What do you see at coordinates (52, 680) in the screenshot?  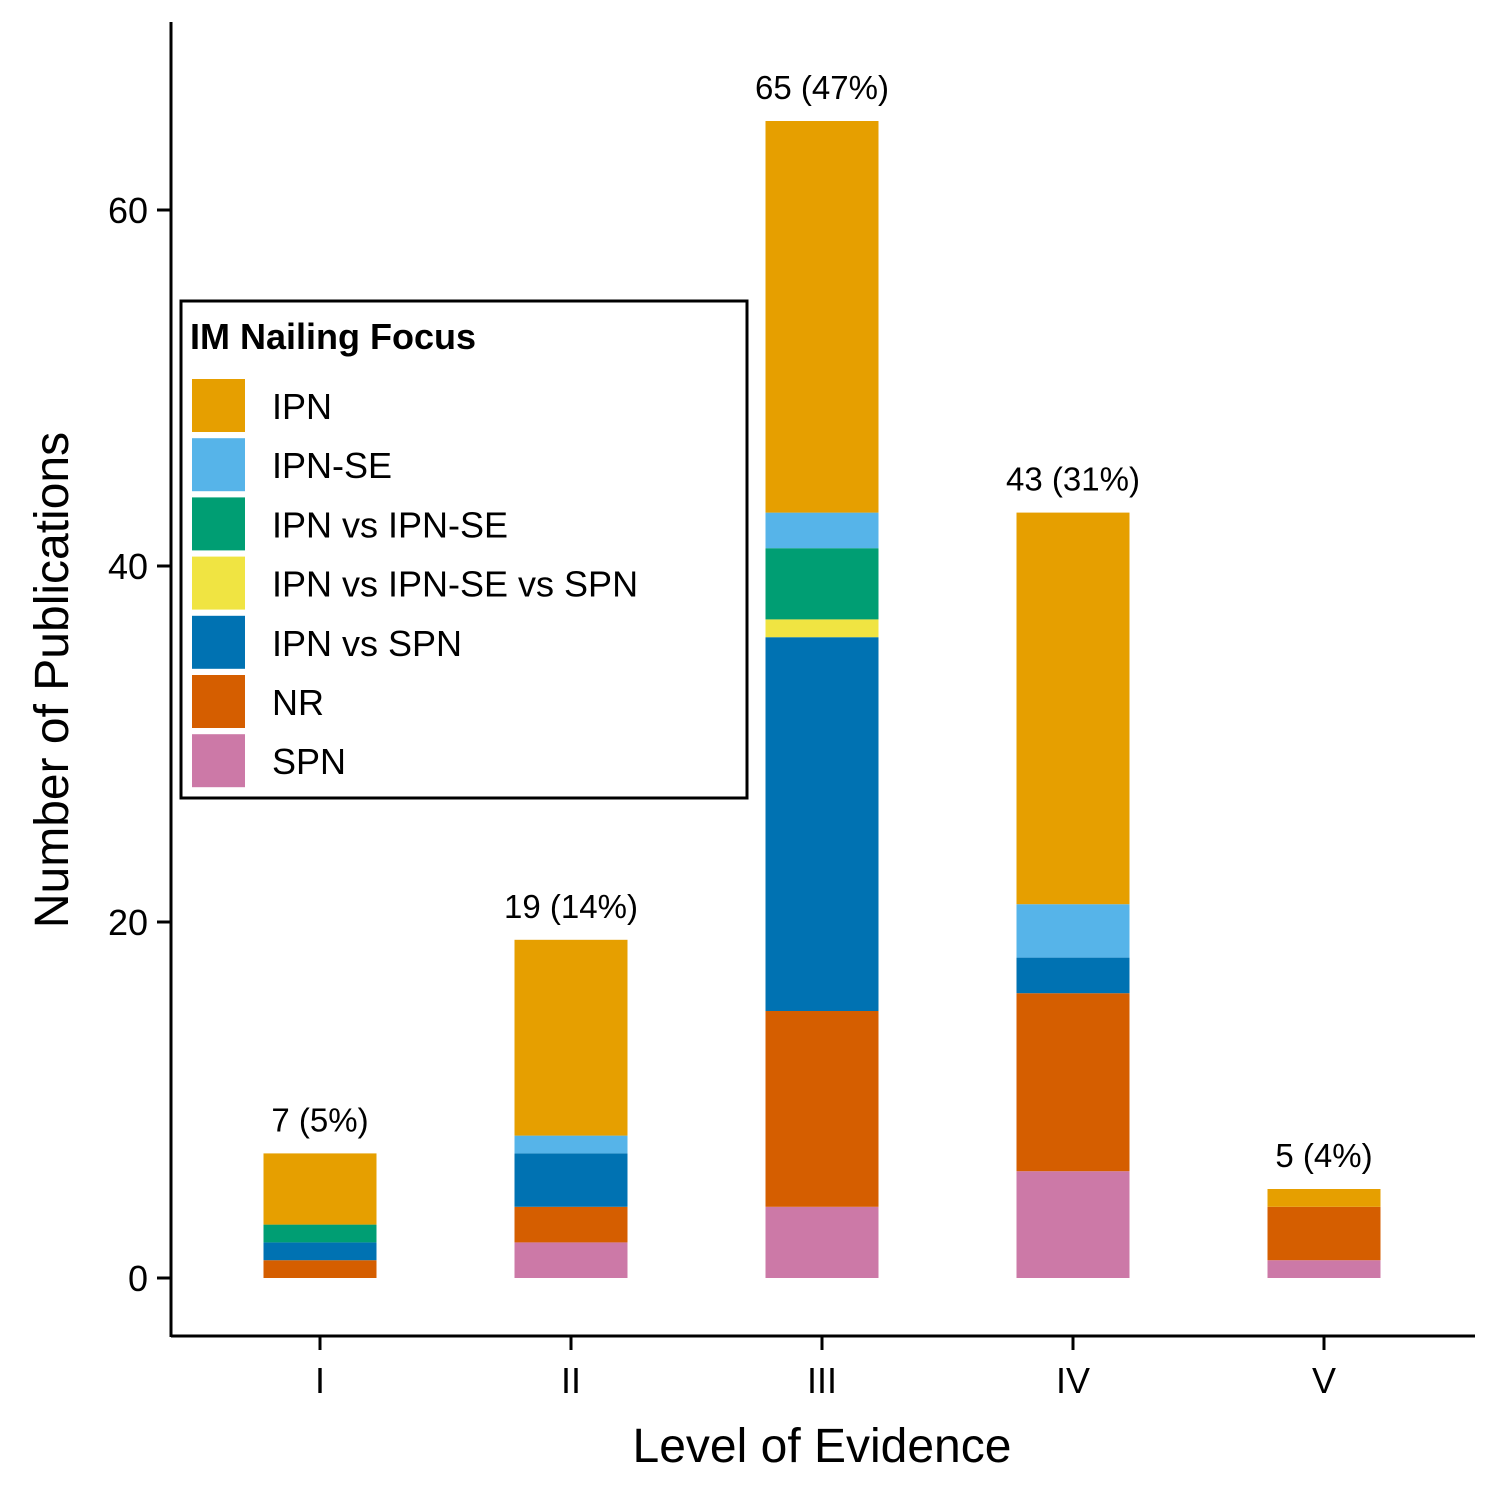 I see `y-axis-title: Number of Publications` at bounding box center [52, 680].